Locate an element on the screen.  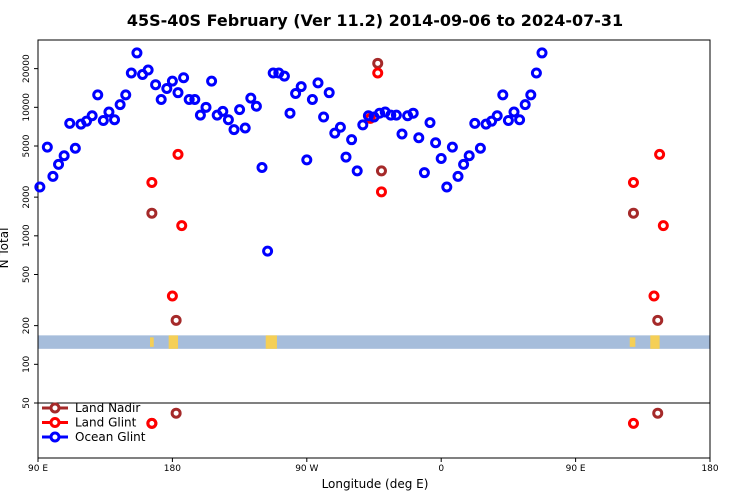
y-tick-label: 500 is located at coordinates (27, 274).